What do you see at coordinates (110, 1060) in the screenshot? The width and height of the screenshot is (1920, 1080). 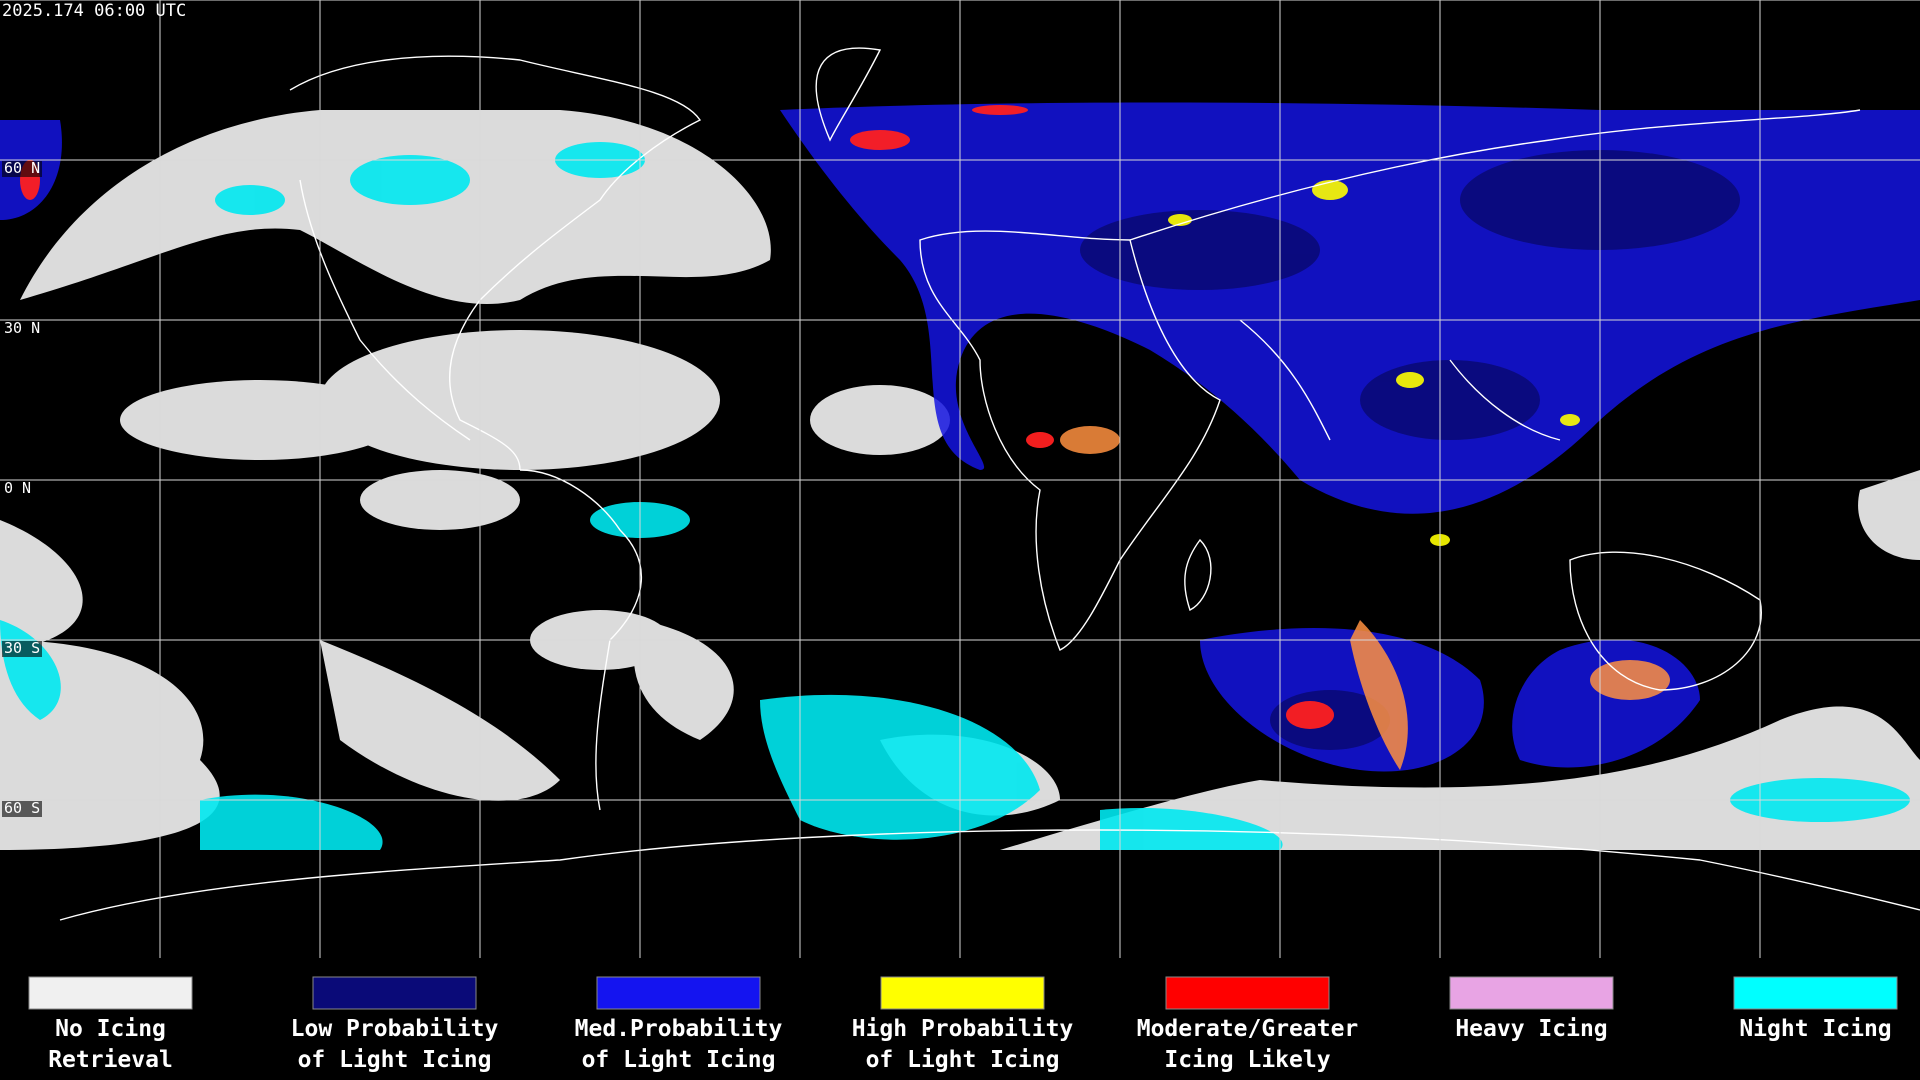 I see `legend-label: Retrieval` at bounding box center [110, 1060].